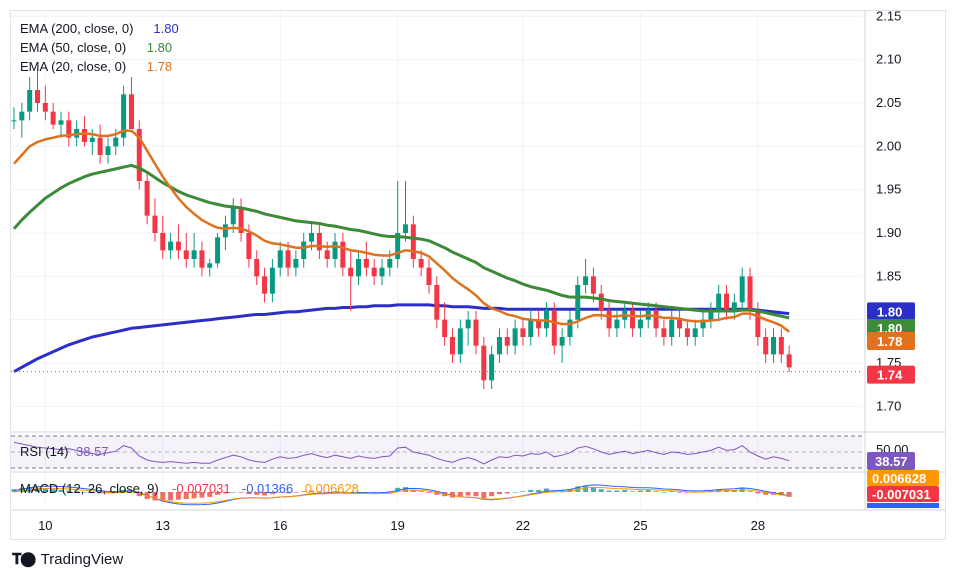 This screenshot has width=957, height=580. I want to click on macd-label: MACD (12, 26, close, 9), so click(89, 488).